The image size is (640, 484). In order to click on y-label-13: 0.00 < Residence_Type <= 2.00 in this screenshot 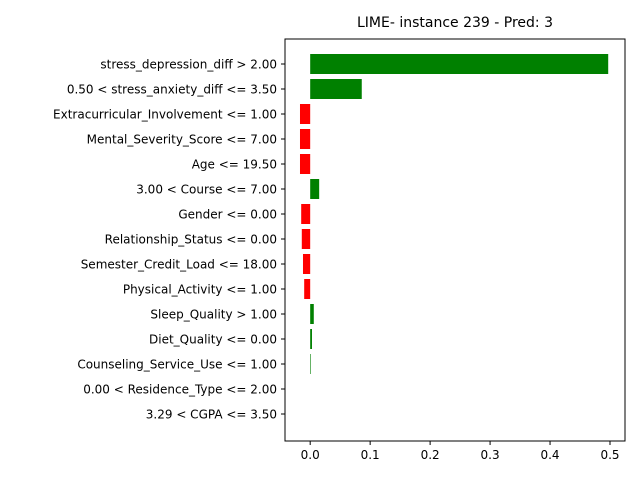, I will do `click(180, 390)`.